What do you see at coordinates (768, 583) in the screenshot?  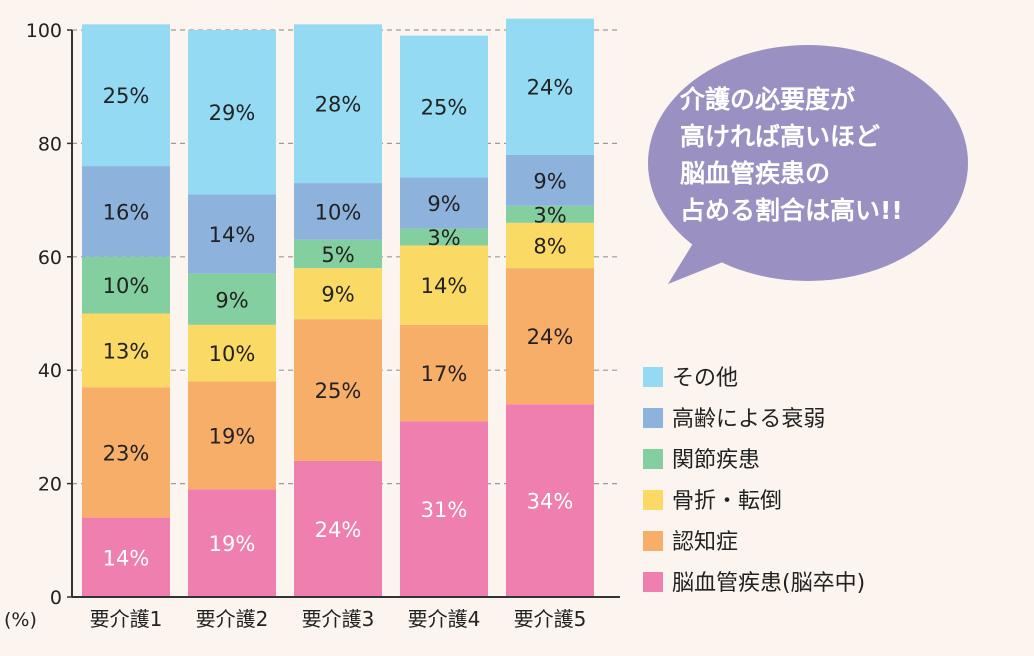 I see `legend-label: 脳血管疾患(脳卒中)` at bounding box center [768, 583].